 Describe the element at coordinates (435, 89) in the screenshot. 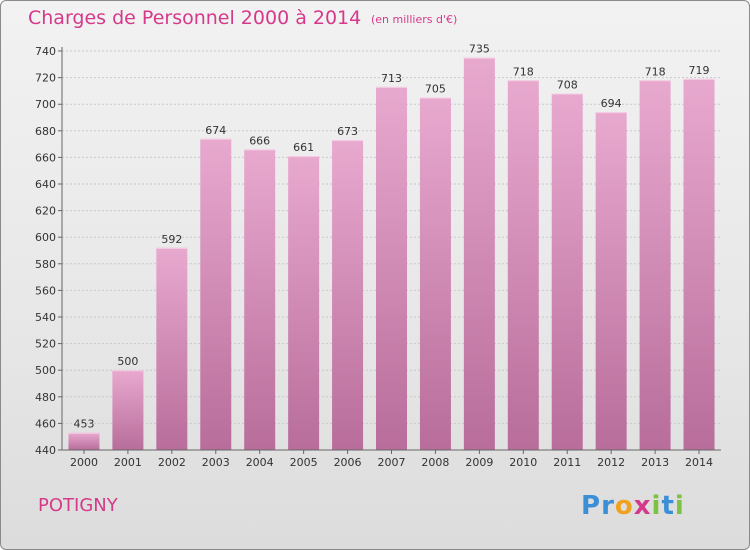

I see `data-label: 705` at that location.